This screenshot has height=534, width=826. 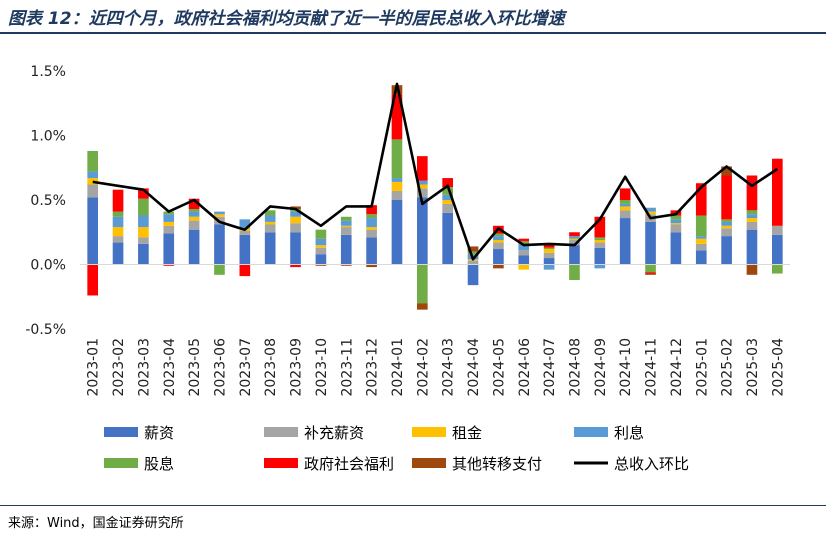 What do you see at coordinates (467, 433) in the screenshot?
I see `legend-label: 租金` at bounding box center [467, 433].